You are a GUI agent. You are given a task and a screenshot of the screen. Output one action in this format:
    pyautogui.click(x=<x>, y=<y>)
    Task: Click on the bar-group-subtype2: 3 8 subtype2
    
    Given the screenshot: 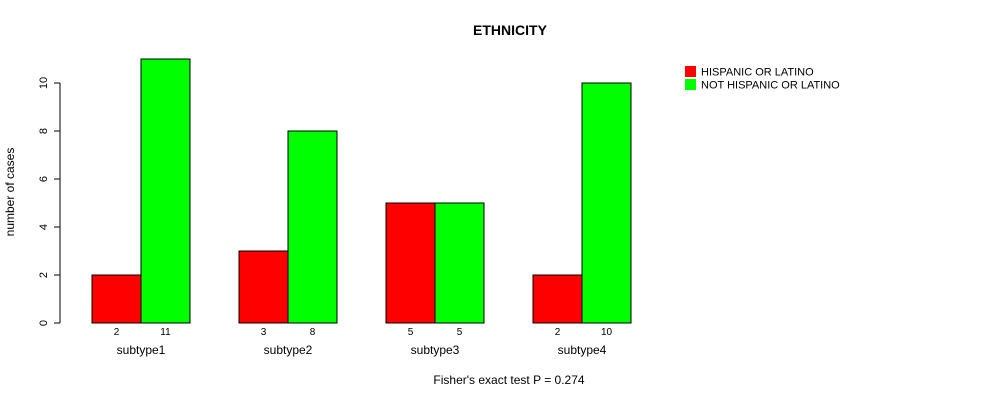 What is the action you would take?
    pyautogui.click(x=288, y=243)
    